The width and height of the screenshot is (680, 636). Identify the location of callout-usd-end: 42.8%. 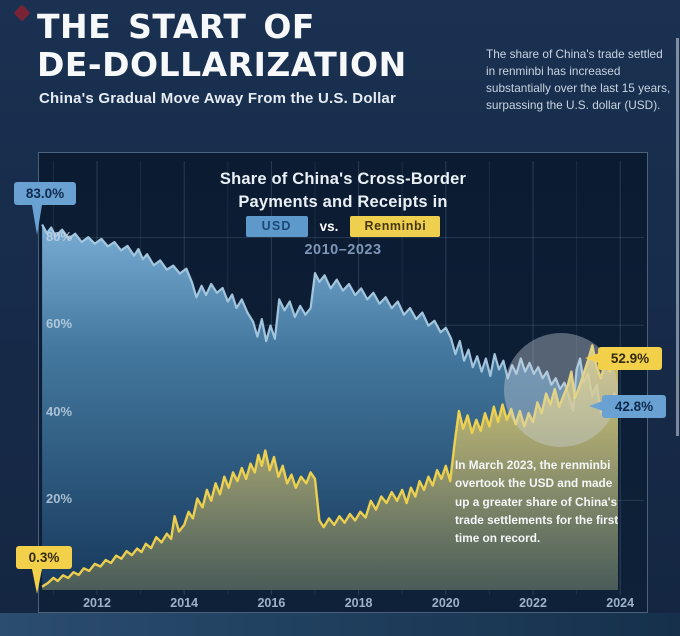
(627, 406).